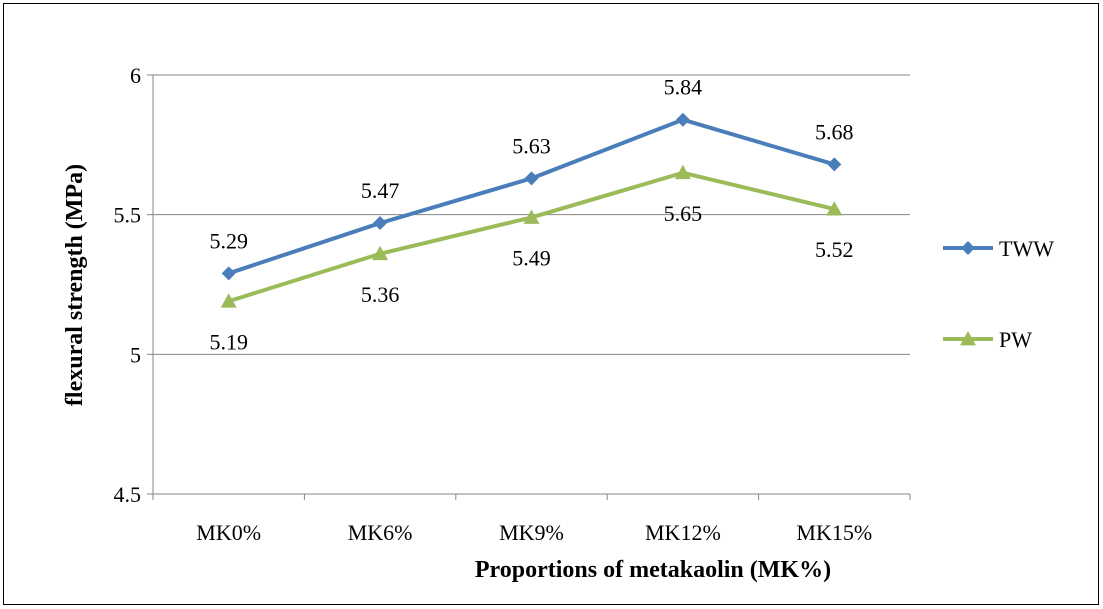  What do you see at coordinates (1026, 248) in the screenshot?
I see `legend-label-tww: TWW` at bounding box center [1026, 248].